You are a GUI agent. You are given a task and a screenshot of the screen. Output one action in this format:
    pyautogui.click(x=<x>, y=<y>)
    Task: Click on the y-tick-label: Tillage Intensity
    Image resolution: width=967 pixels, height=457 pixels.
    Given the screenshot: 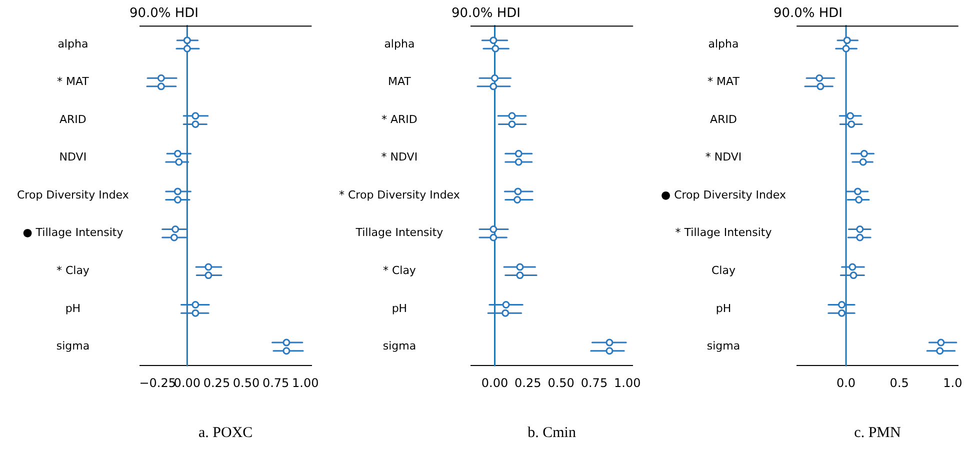 What is the action you would take?
    pyautogui.click(x=399, y=233)
    